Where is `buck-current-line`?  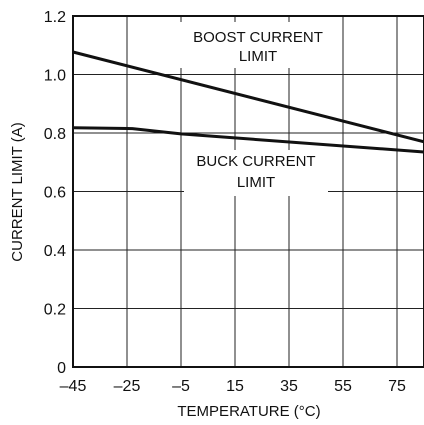 buck-current-line is located at coordinates (248, 140).